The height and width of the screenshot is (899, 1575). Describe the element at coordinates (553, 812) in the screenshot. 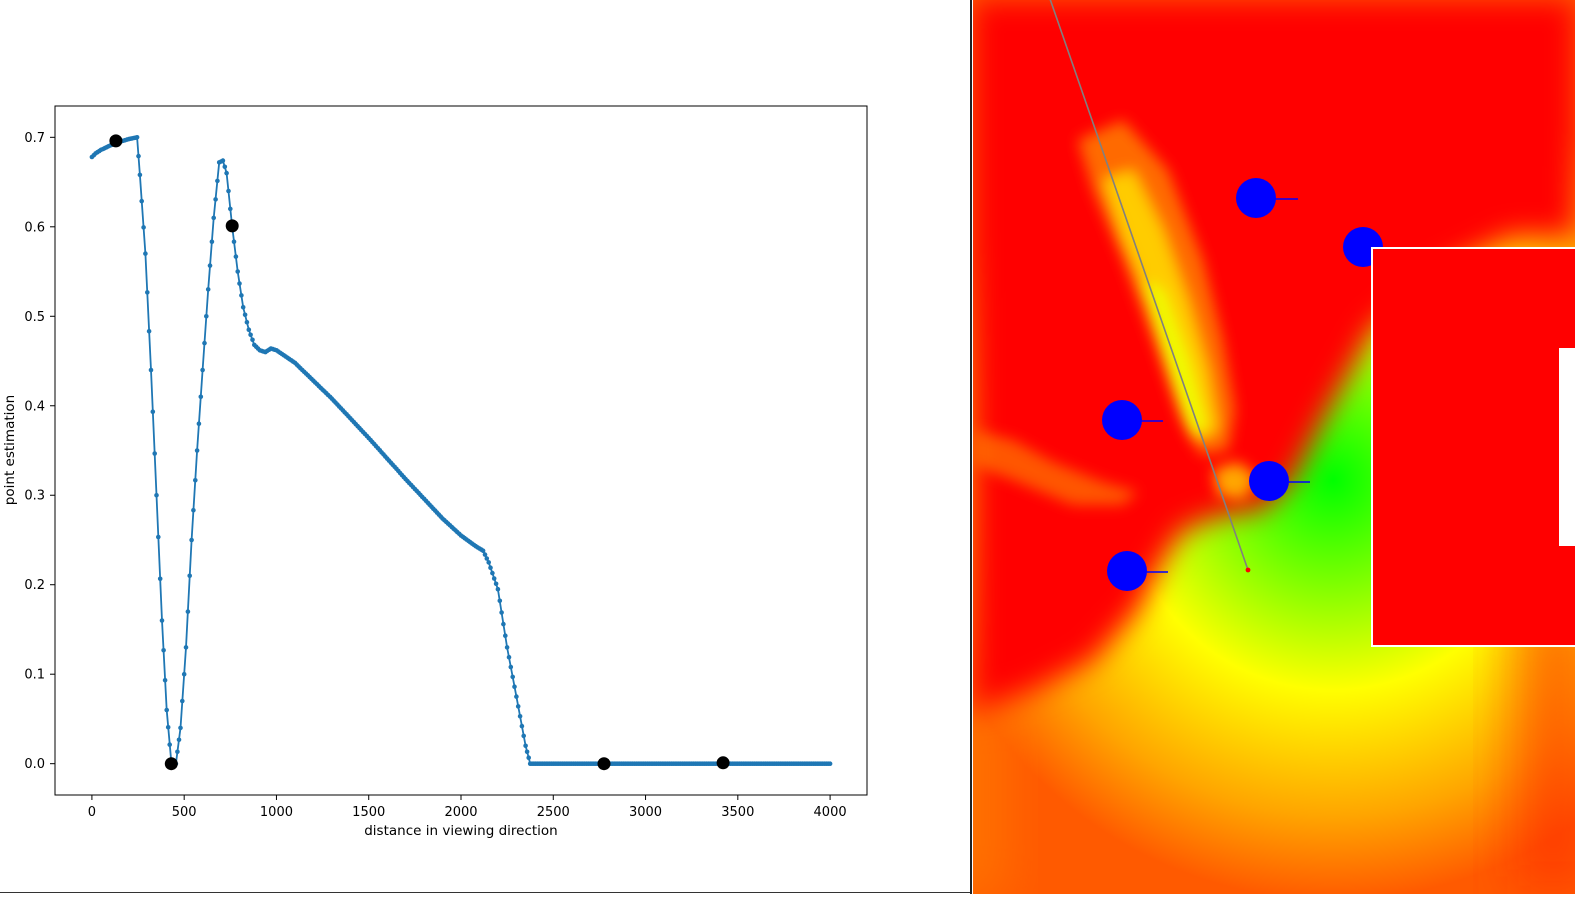

I see `x-tick-label: 2500` at that location.